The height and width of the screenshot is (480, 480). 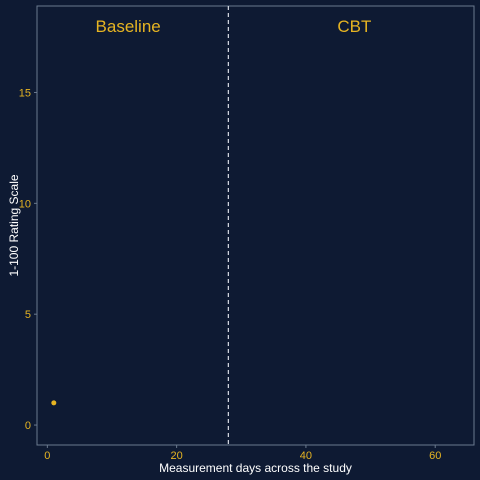 What do you see at coordinates (28, 315) in the screenshot?
I see `y-tick-label: 5` at bounding box center [28, 315].